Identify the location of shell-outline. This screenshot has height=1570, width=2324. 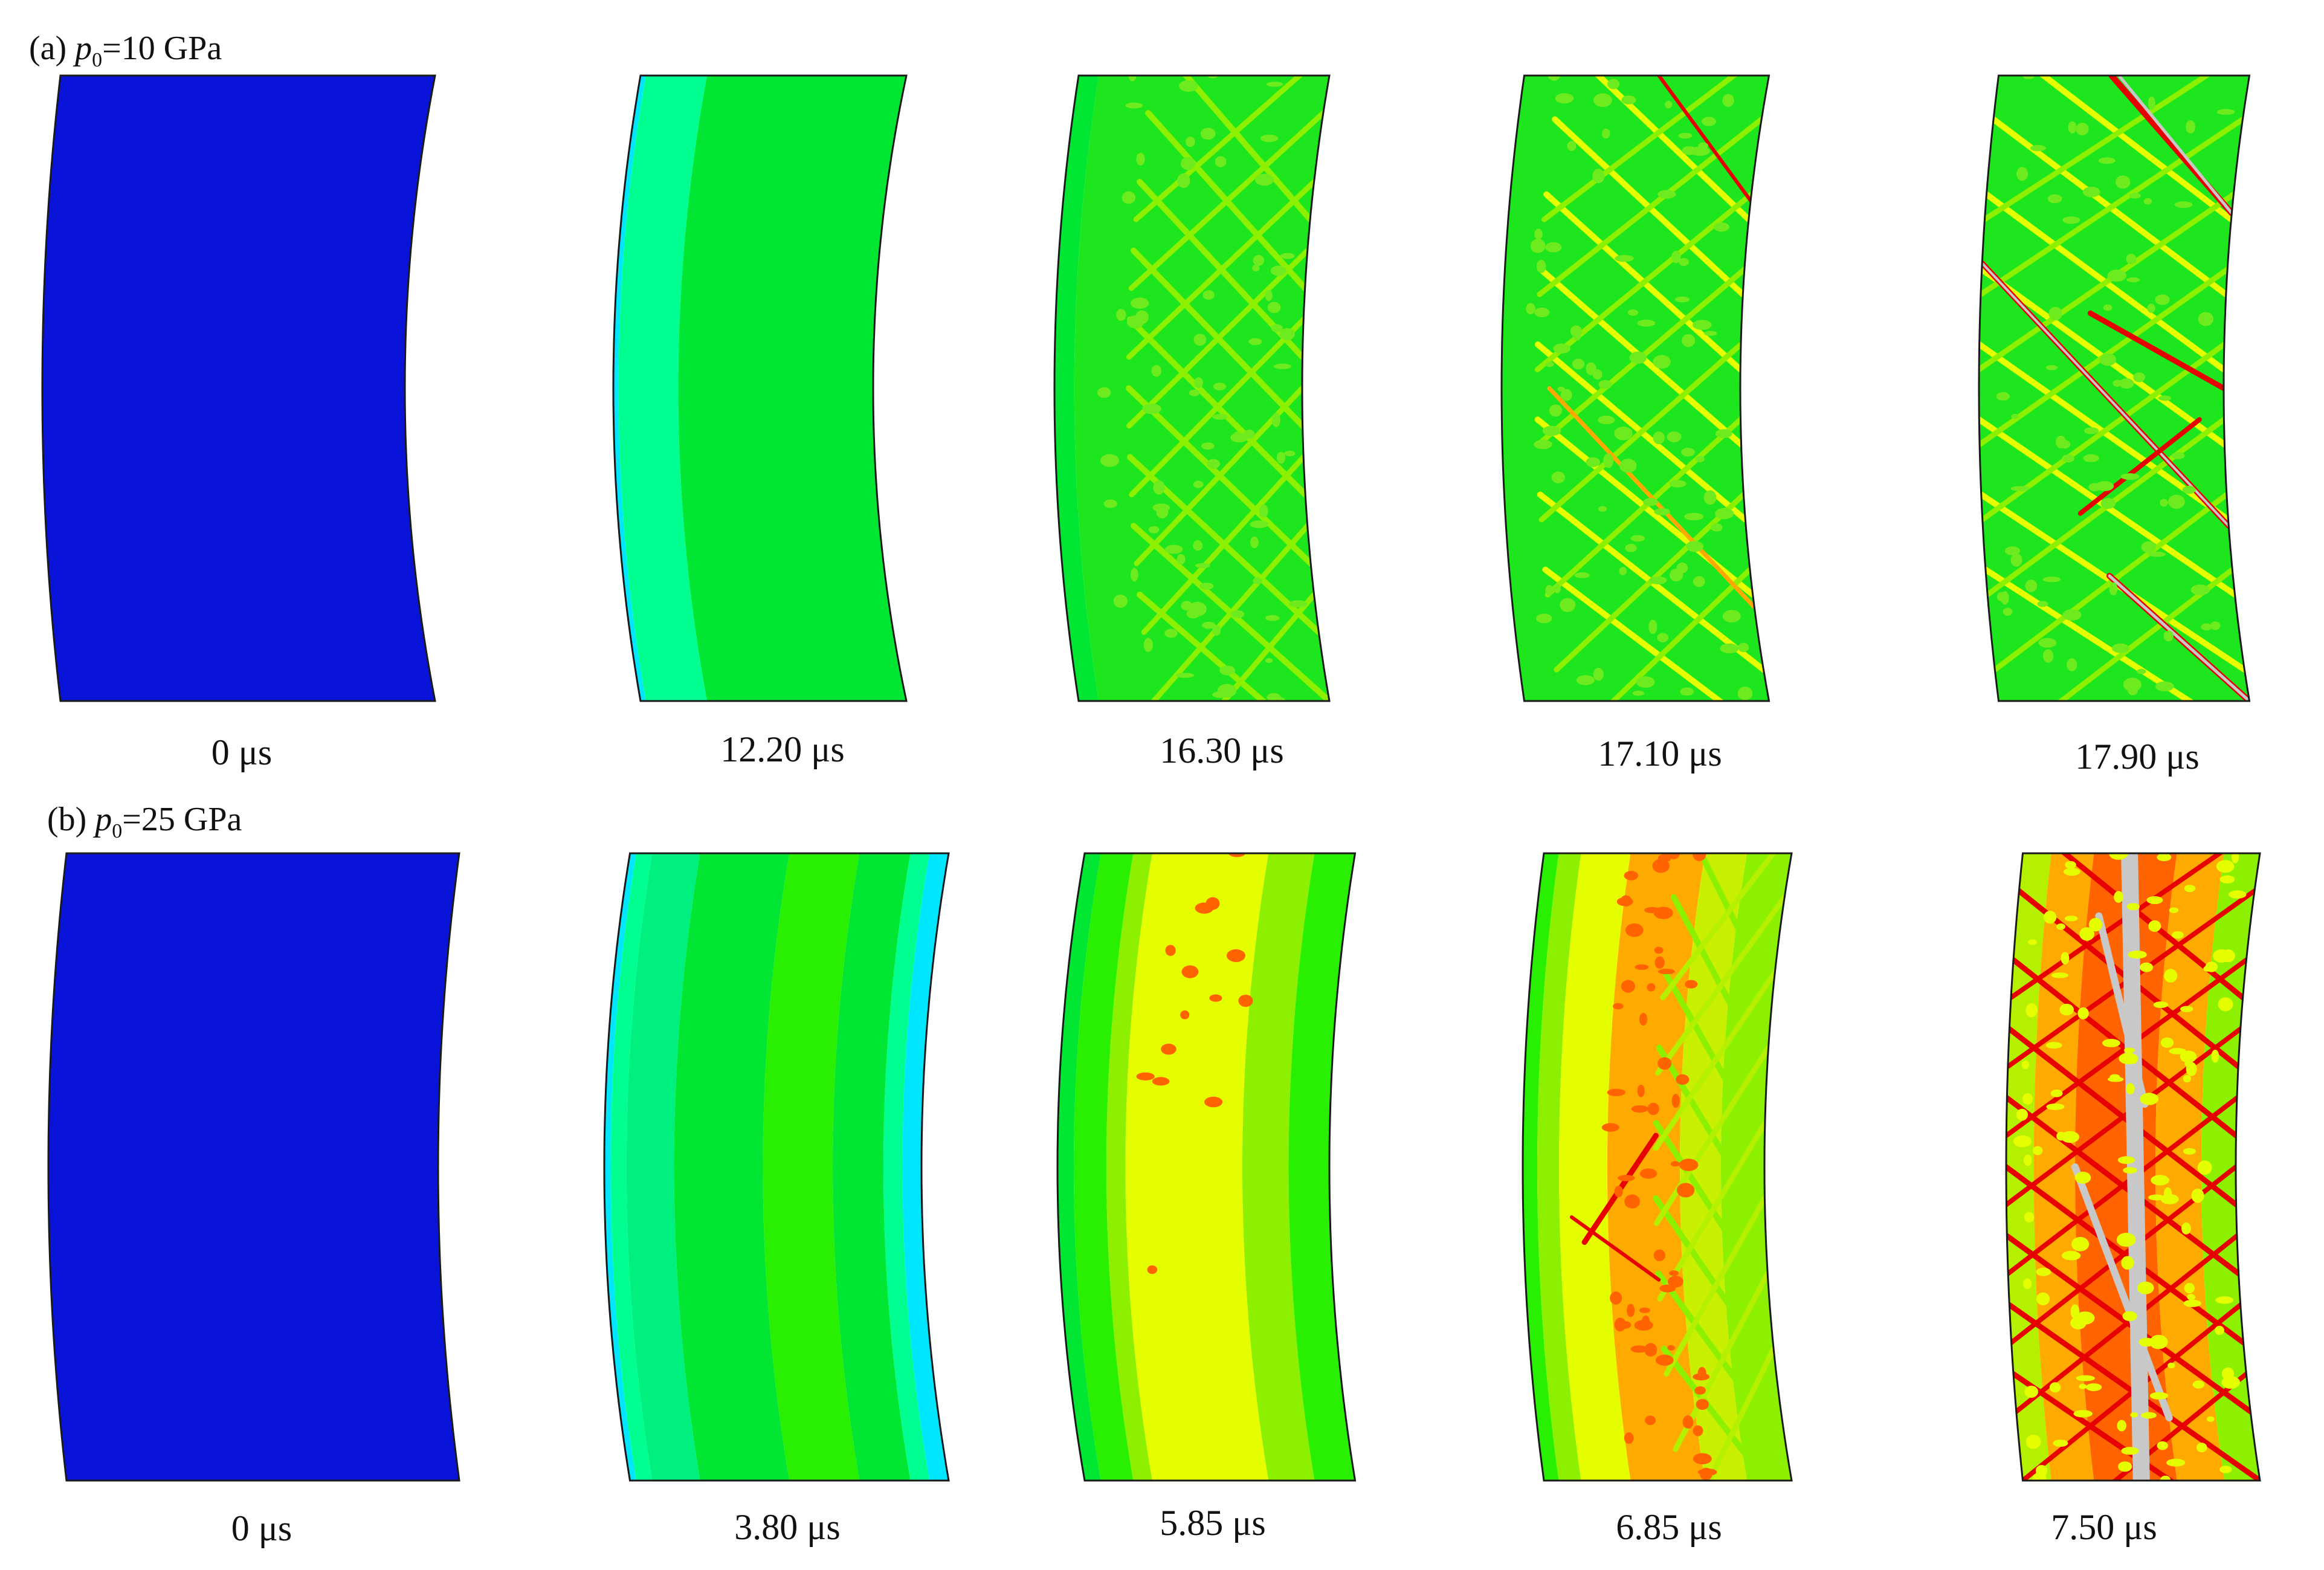
(1206, 1167).